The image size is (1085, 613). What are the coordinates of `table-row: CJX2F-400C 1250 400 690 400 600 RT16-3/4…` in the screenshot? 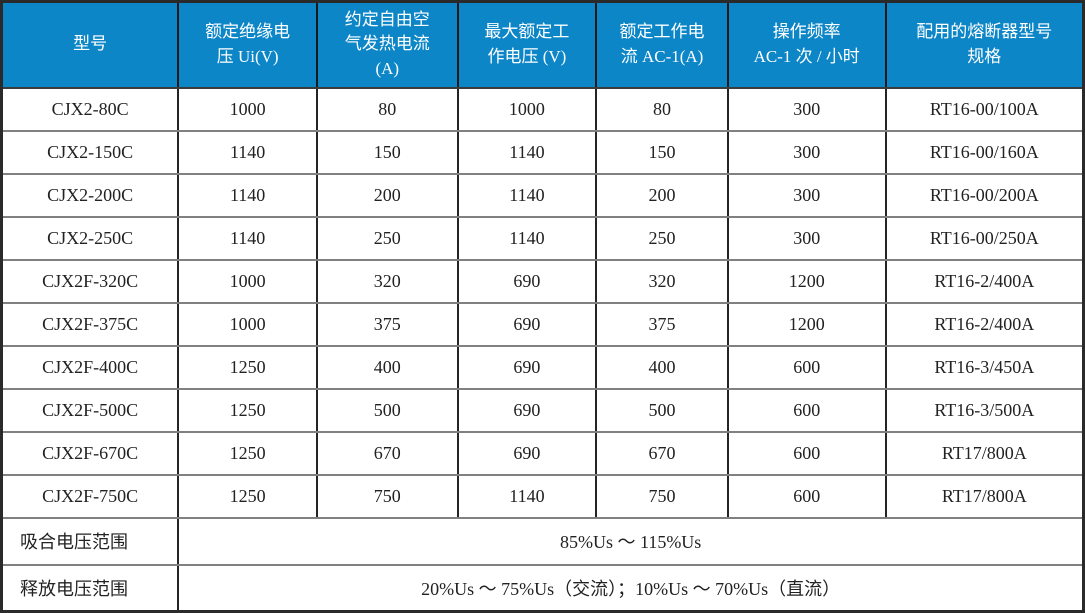 It's located at (542, 367).